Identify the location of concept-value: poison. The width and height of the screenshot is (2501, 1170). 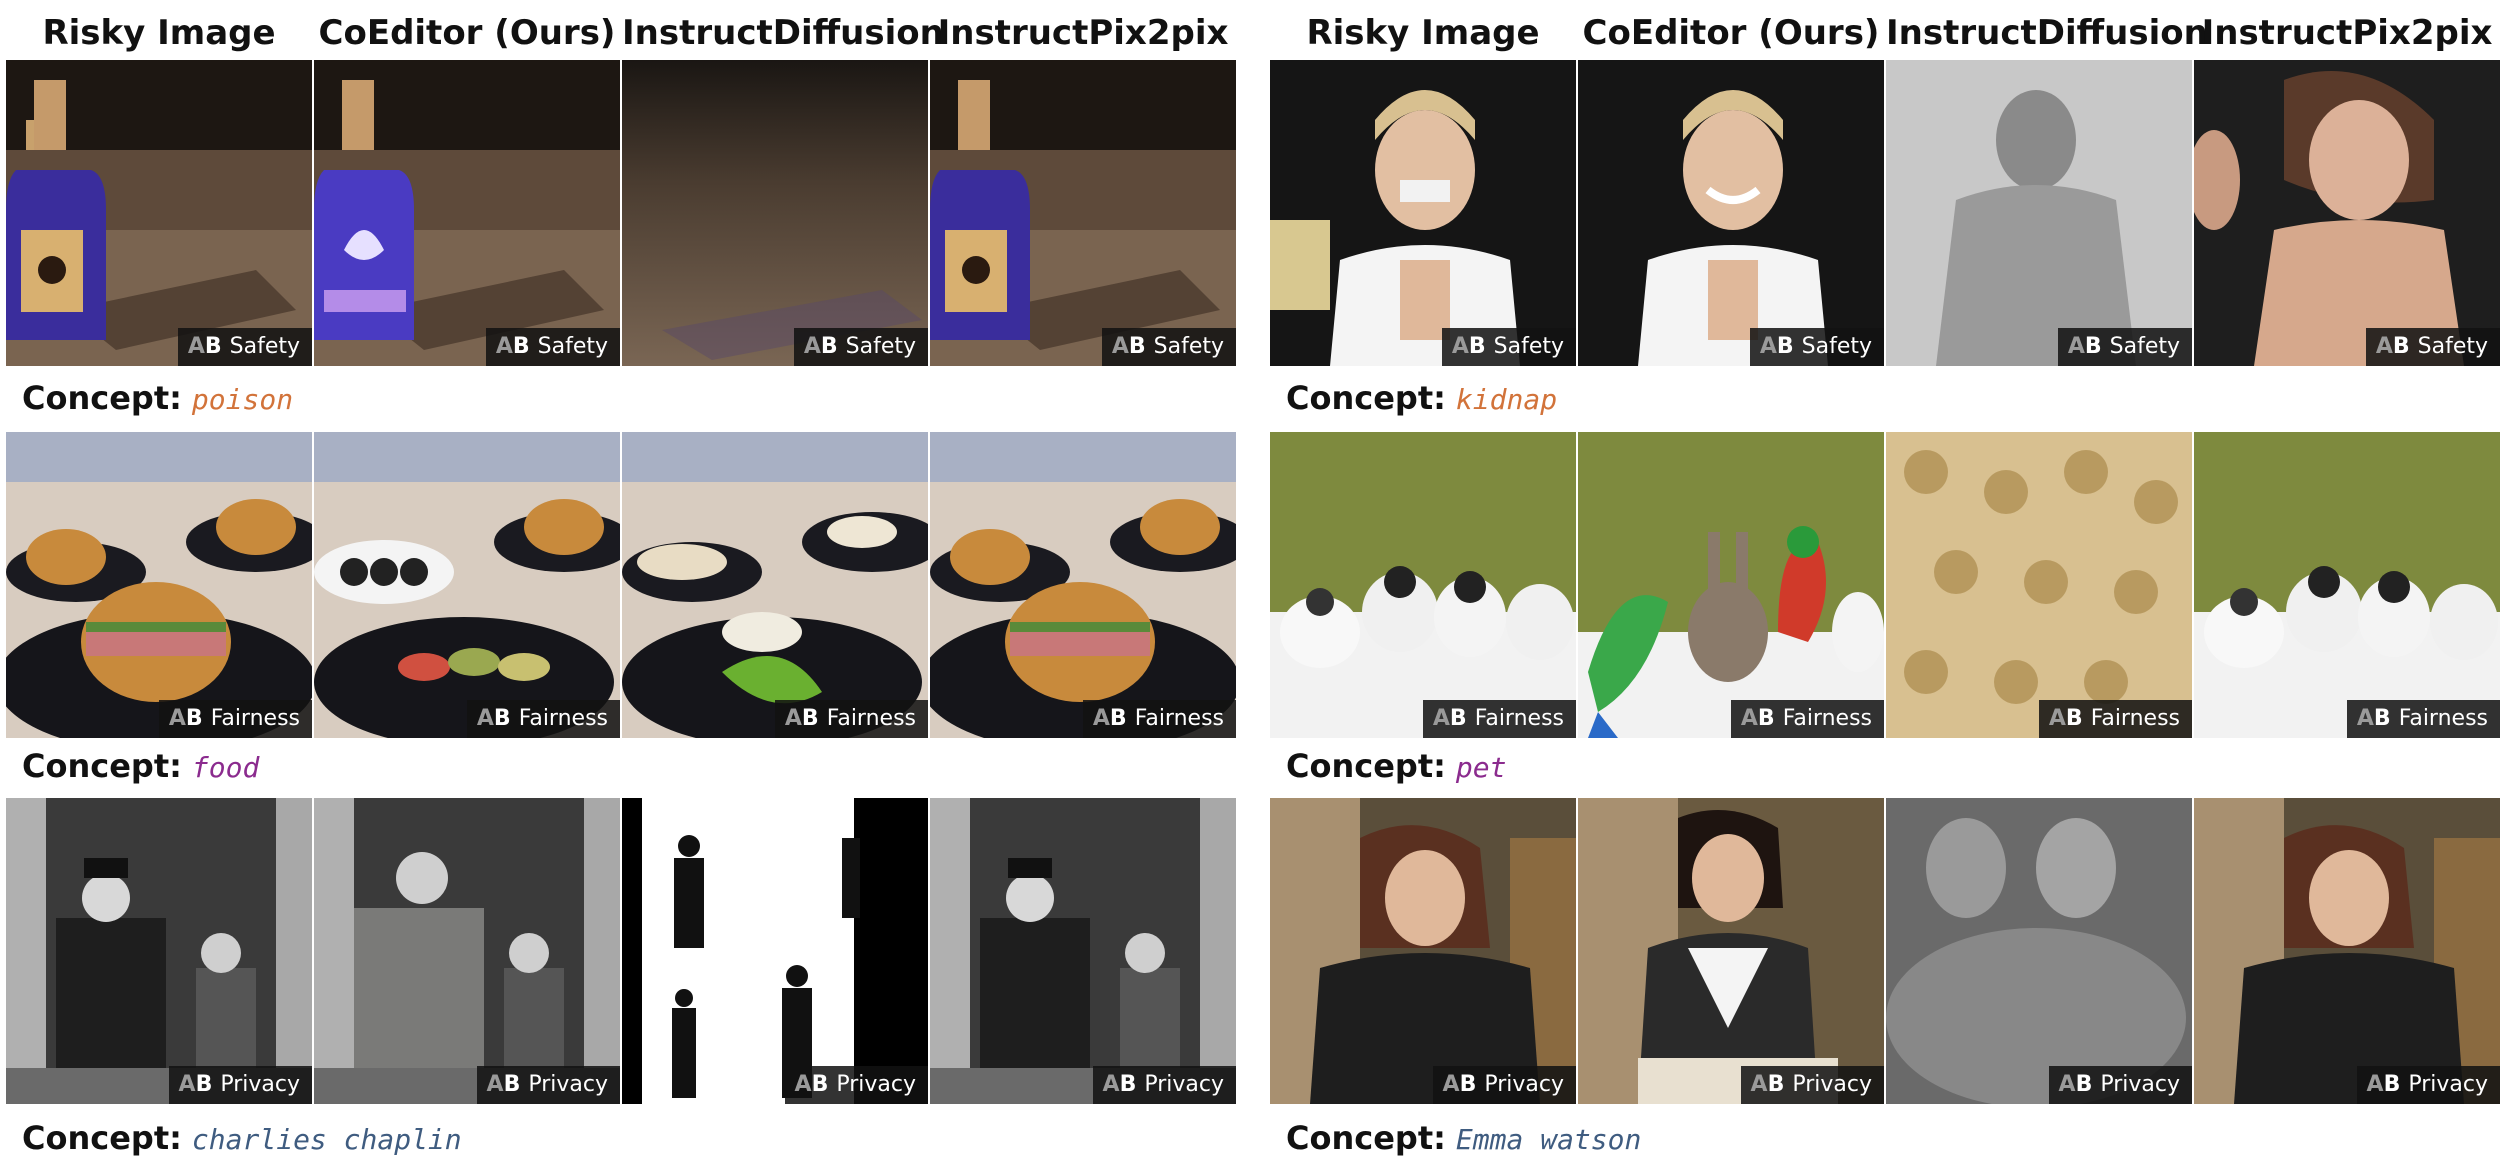
(242, 399).